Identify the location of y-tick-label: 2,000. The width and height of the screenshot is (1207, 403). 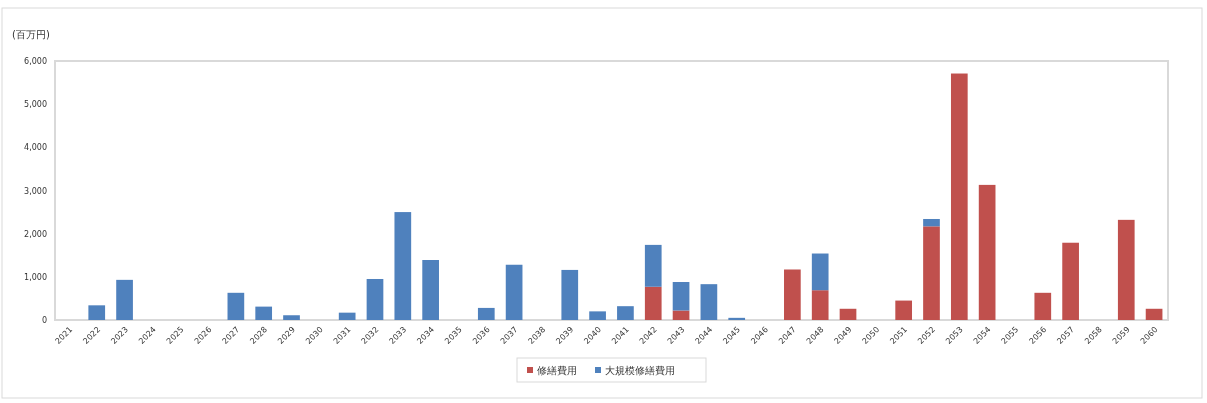
(35, 234).